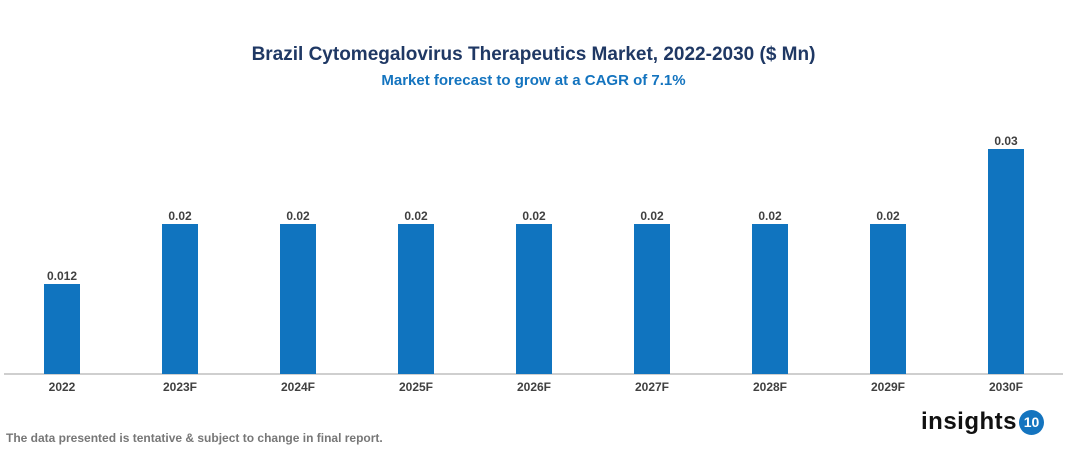  Describe the element at coordinates (770, 299) in the screenshot. I see `bar-2028F` at that location.